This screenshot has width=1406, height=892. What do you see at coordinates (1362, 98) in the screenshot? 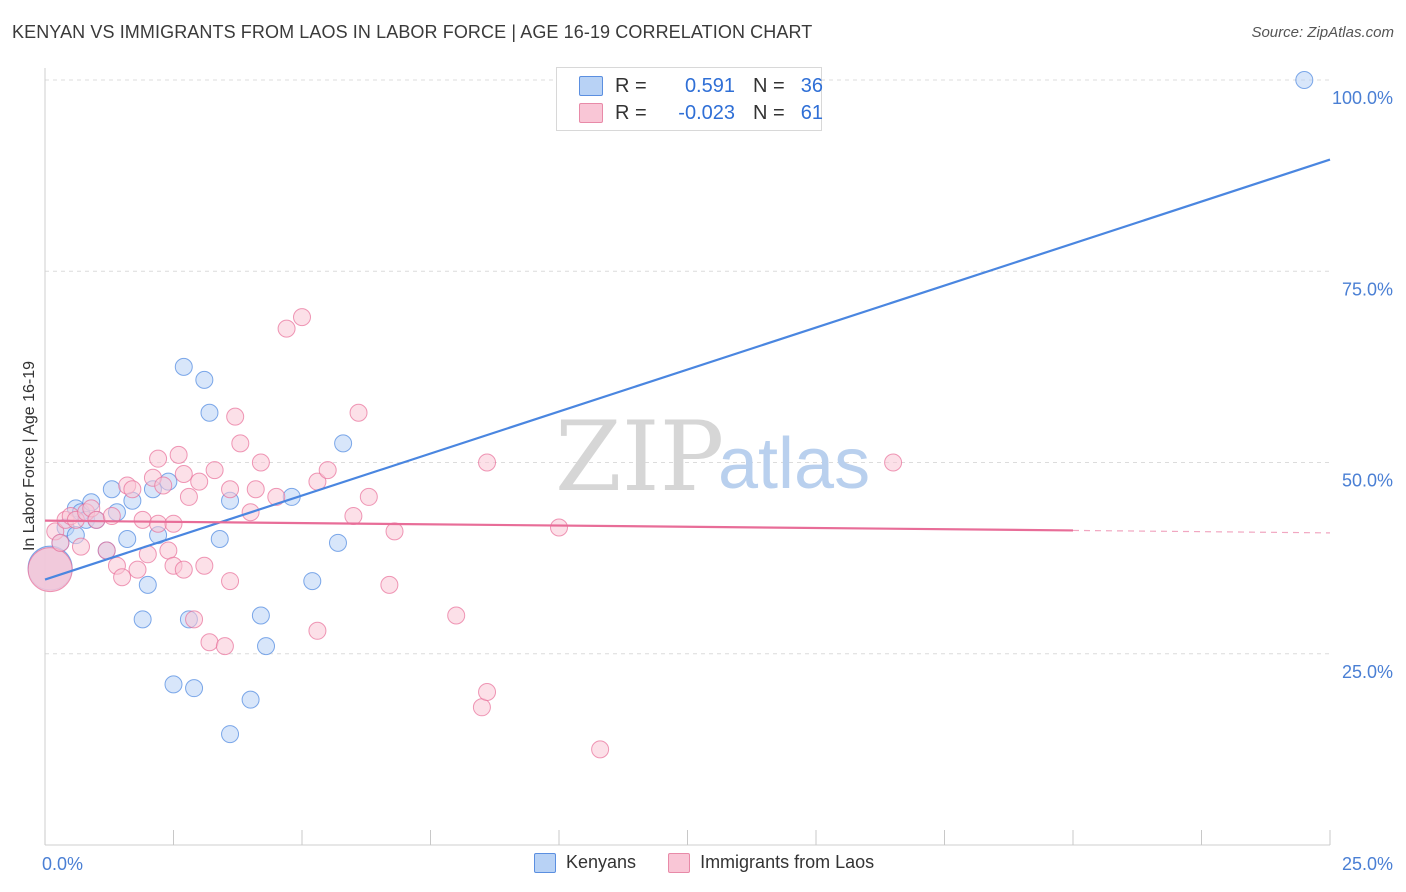
I see `y-tick-label: 100.0%` at bounding box center [1362, 98].